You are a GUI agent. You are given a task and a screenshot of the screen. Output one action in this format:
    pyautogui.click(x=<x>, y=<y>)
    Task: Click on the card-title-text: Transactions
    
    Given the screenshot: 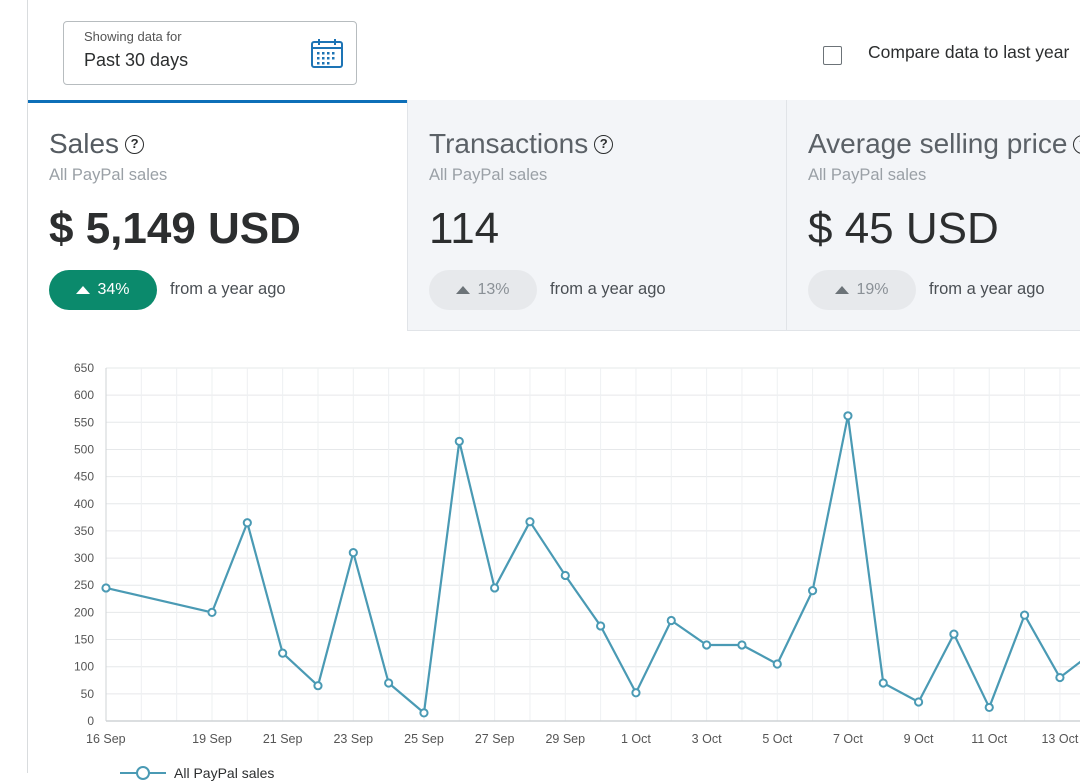 What is the action you would take?
    pyautogui.click(x=509, y=143)
    